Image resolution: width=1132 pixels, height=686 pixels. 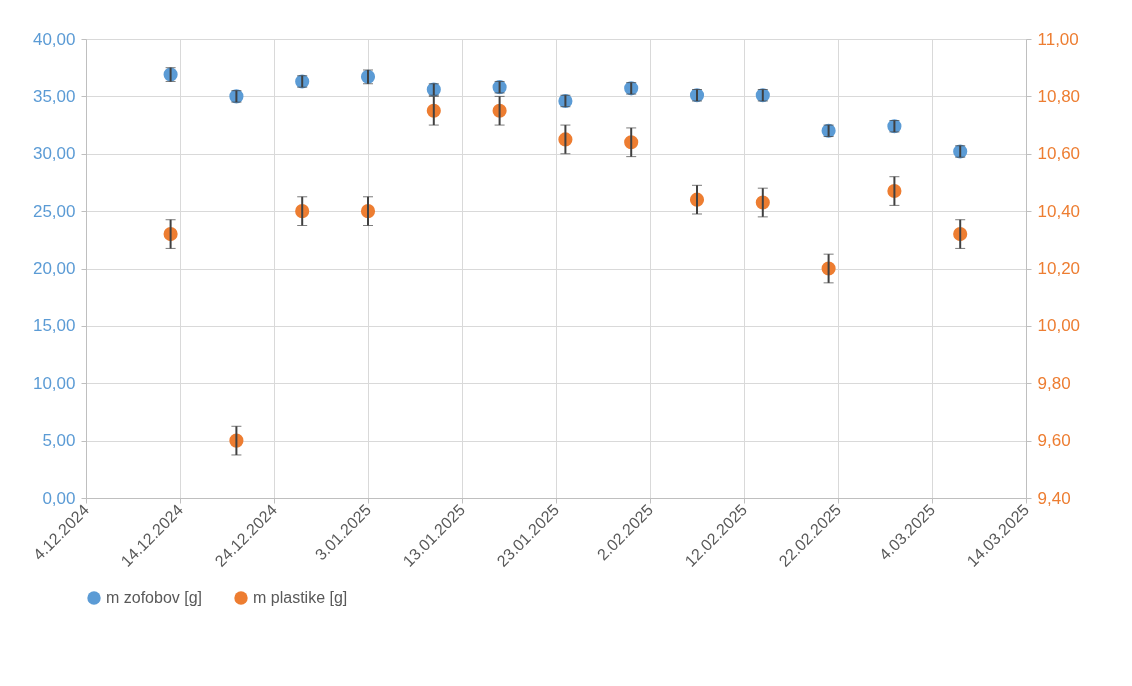 What do you see at coordinates (1054, 441) in the screenshot?
I see `y2-tick-label: 9,60` at bounding box center [1054, 441].